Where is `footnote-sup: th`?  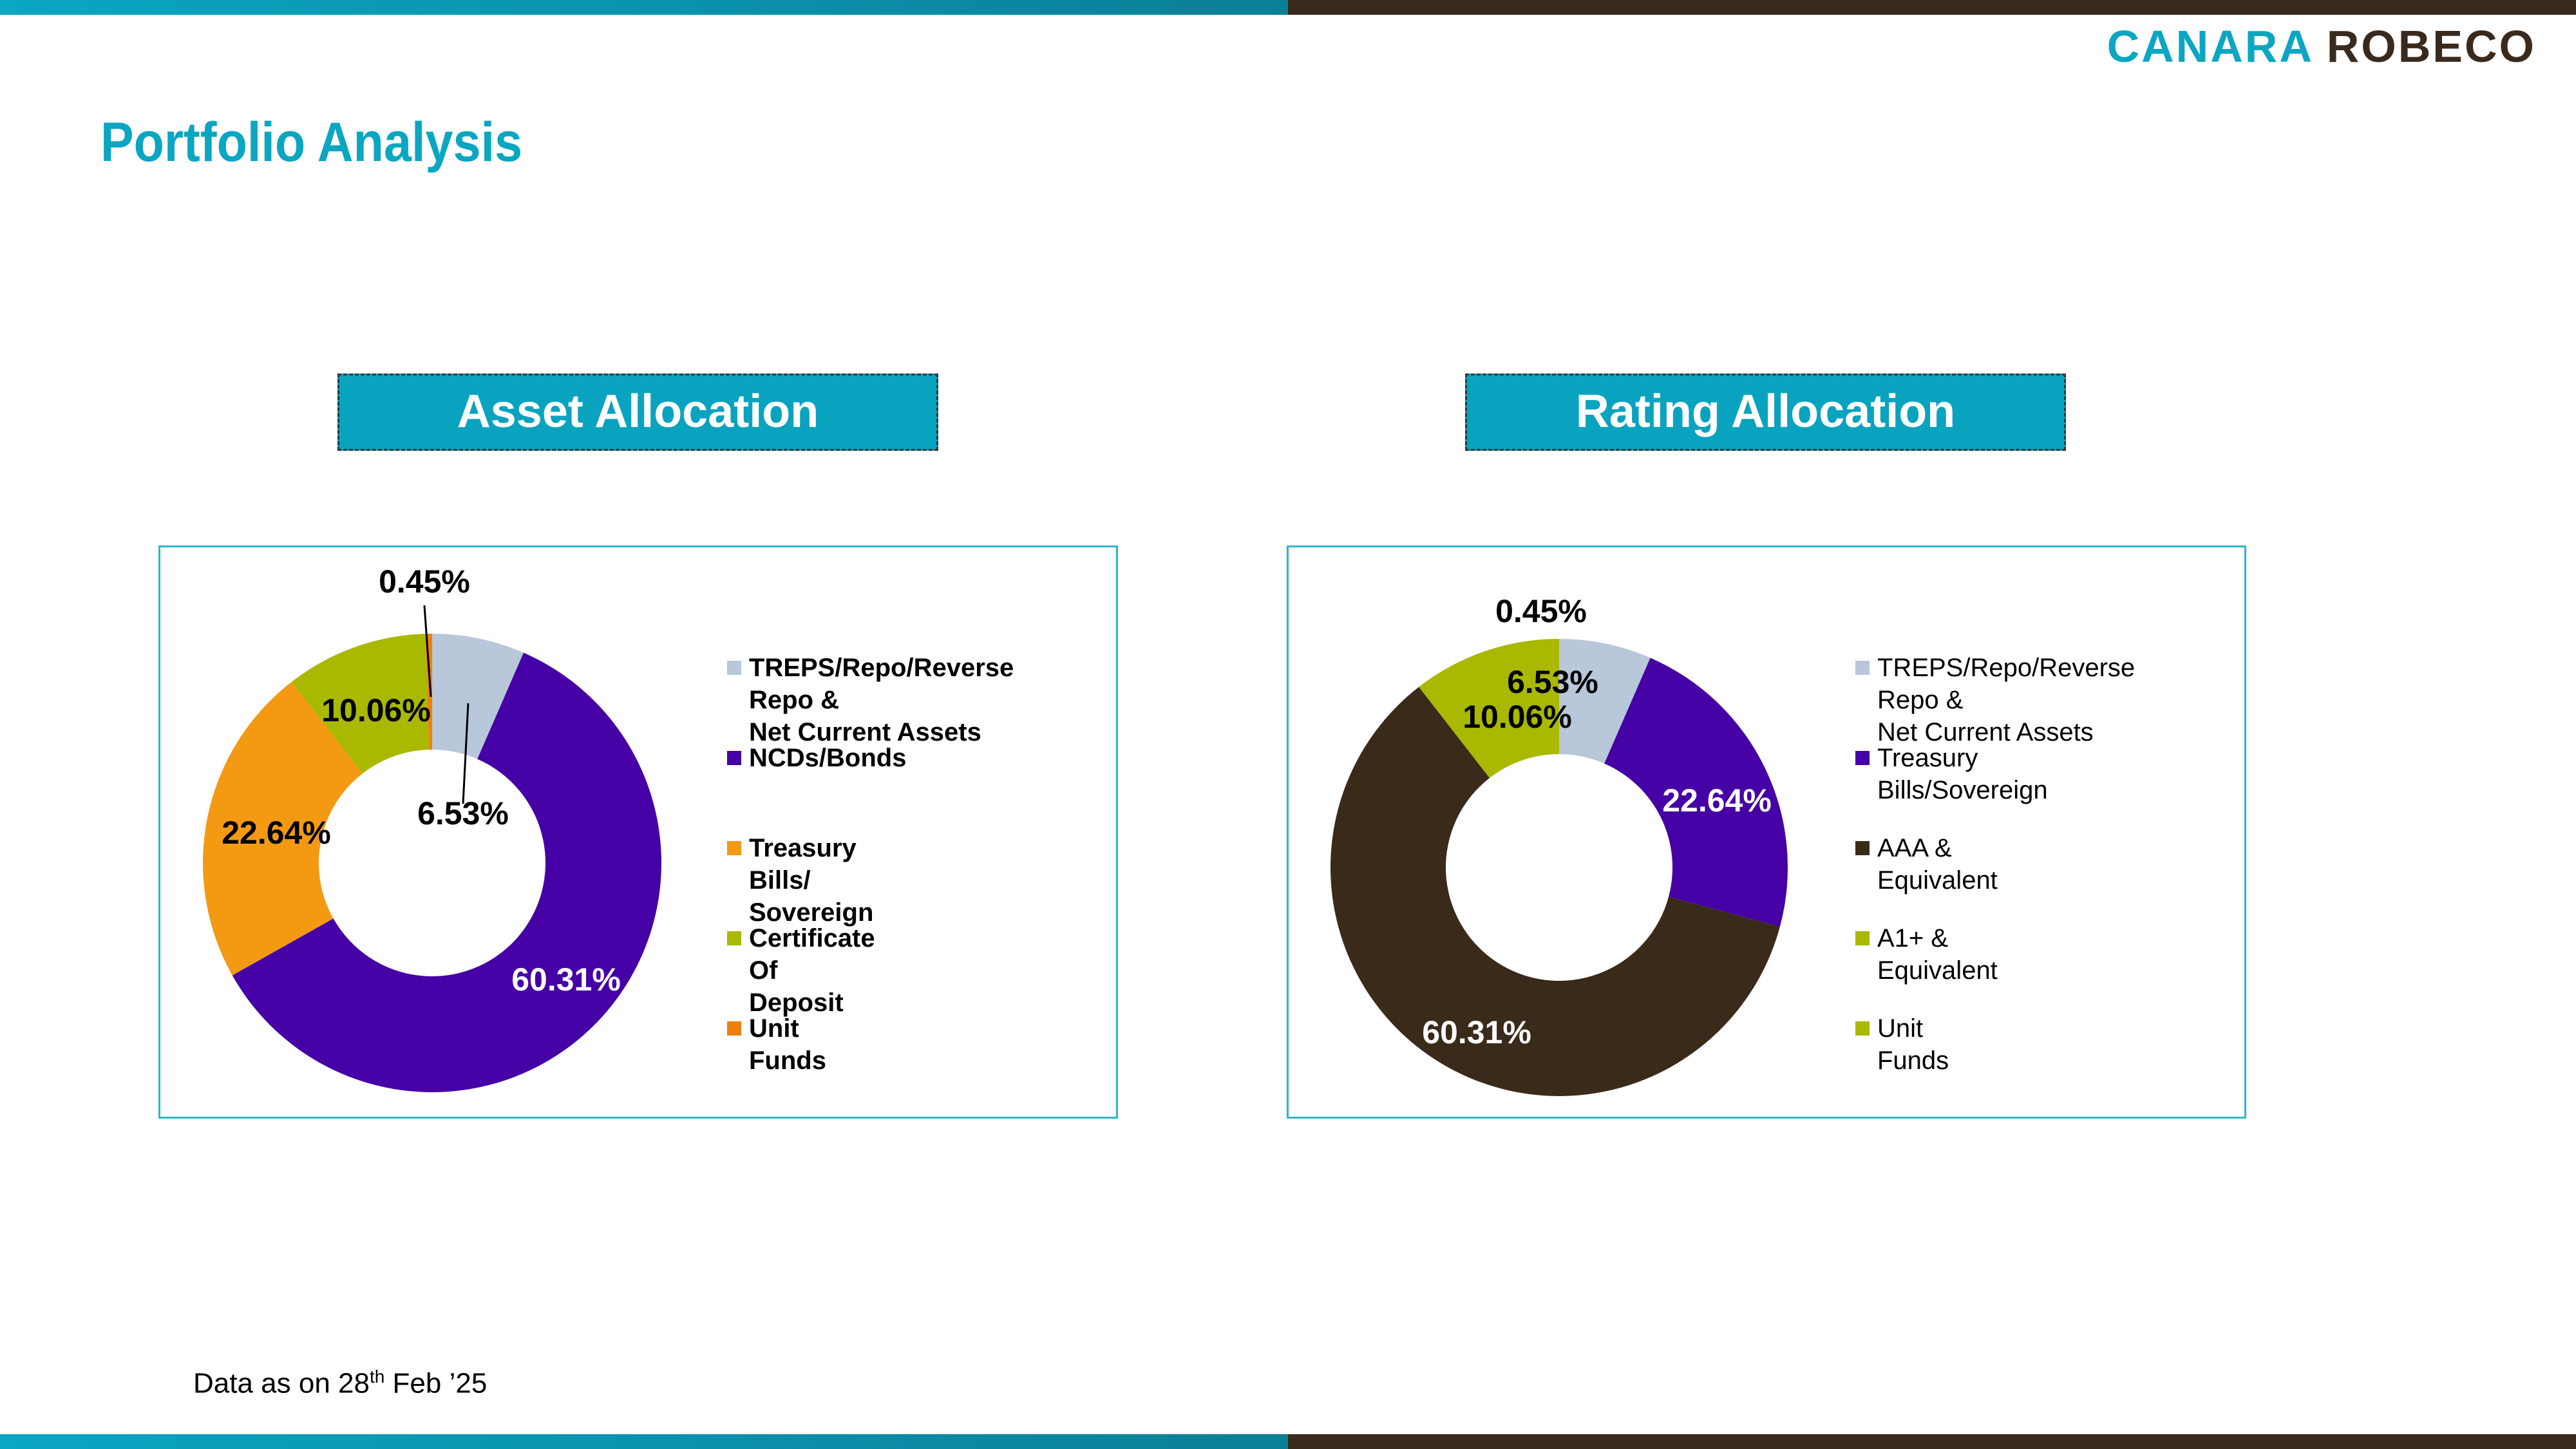 footnote-sup: th is located at coordinates (377, 1377).